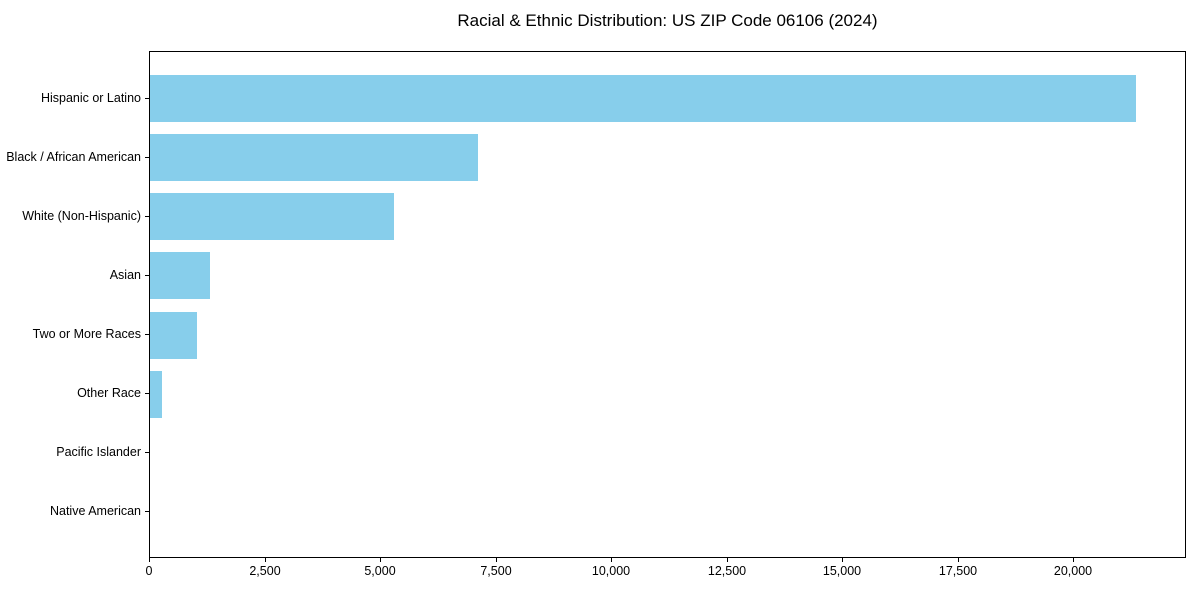 The height and width of the screenshot is (600, 1200). I want to click on x-tick-label-5000: 5,000, so click(380, 571).